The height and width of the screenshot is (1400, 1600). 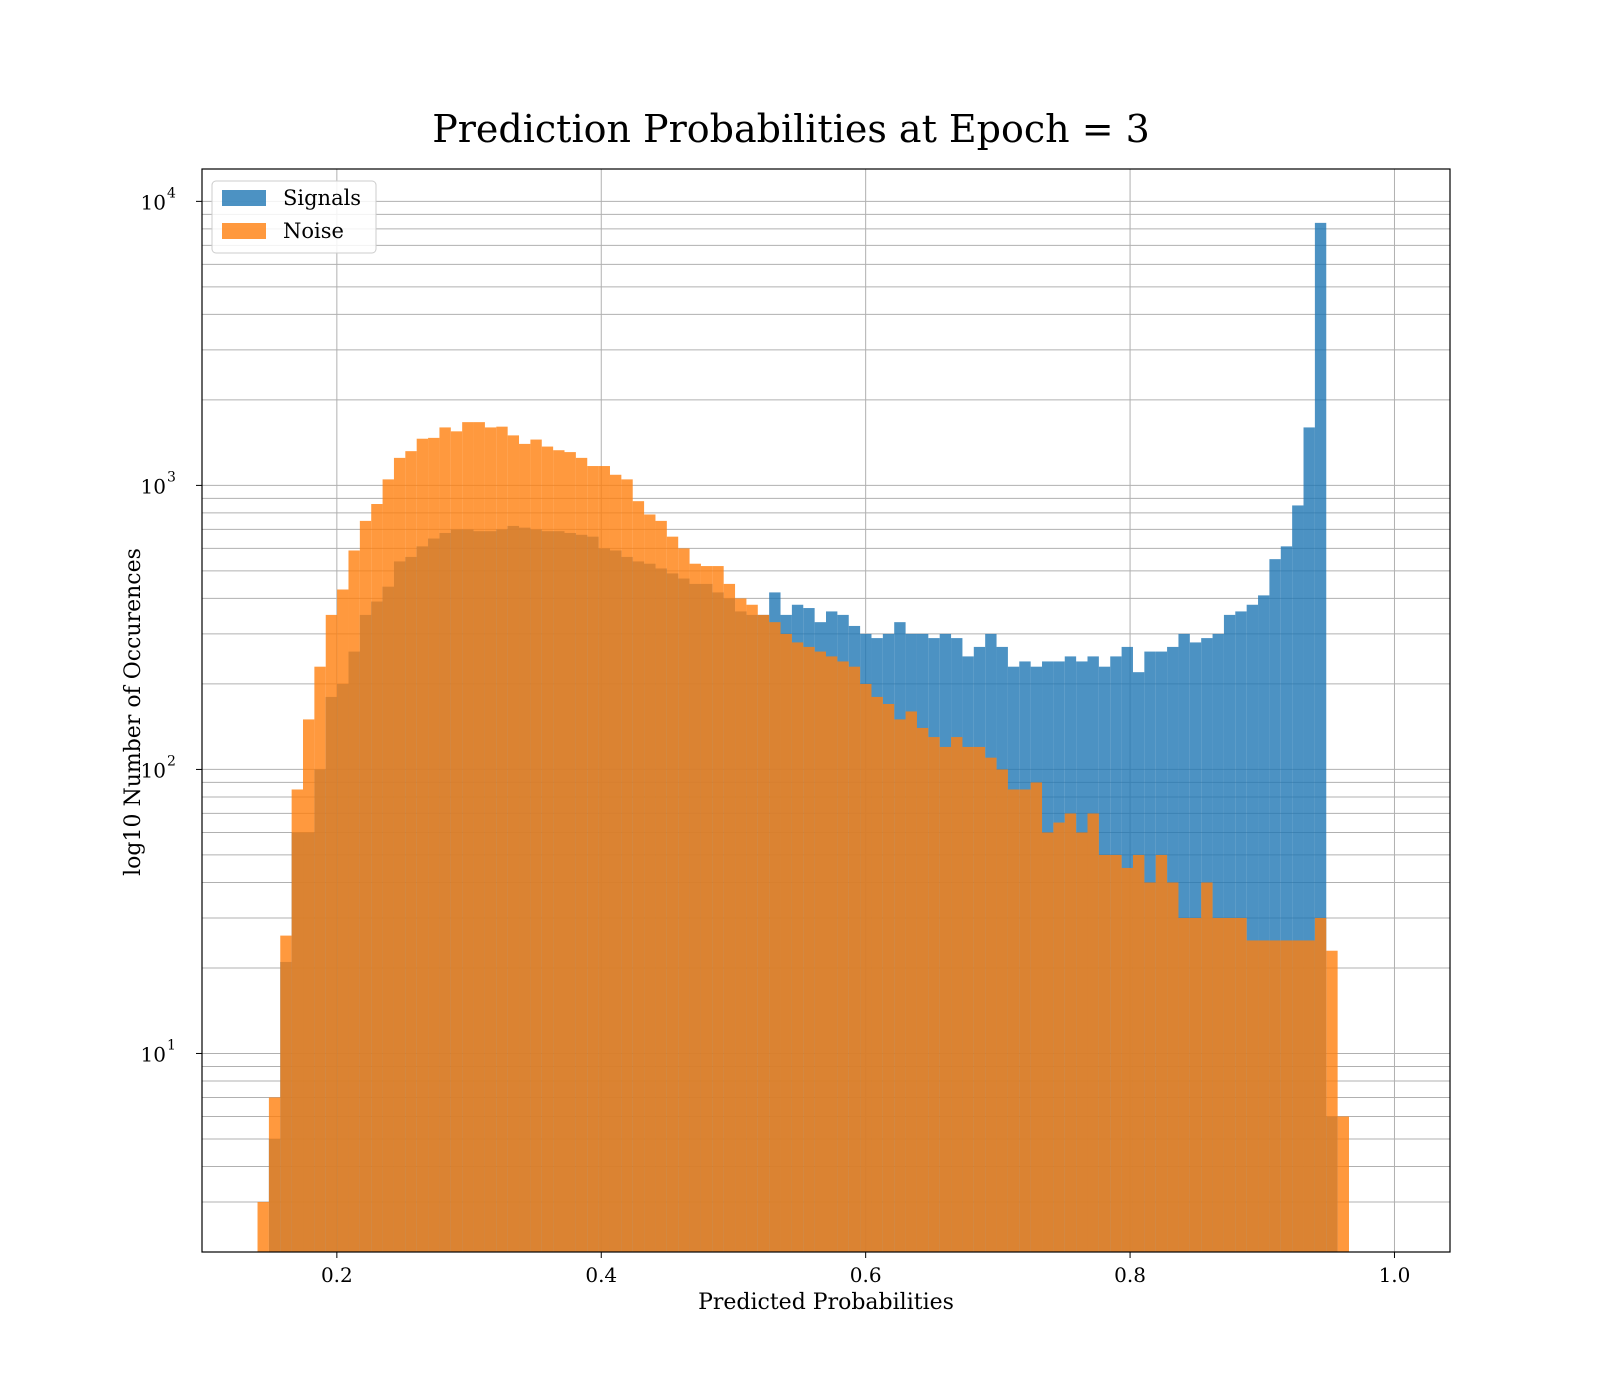 I want to click on legend-swatch, so click(x=244, y=231).